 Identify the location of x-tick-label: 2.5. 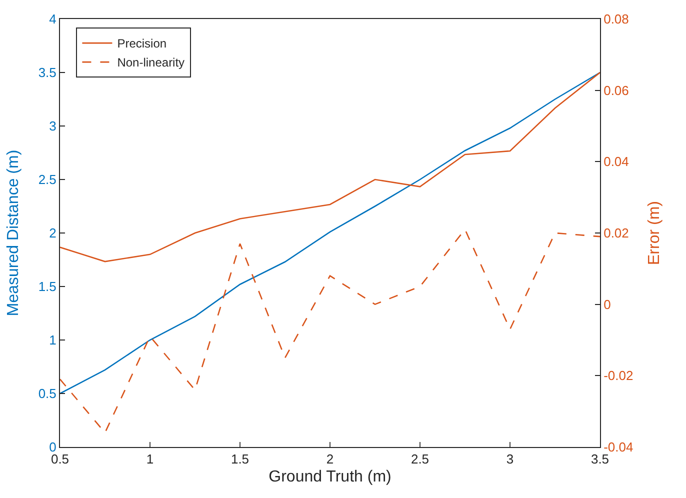
(420, 459).